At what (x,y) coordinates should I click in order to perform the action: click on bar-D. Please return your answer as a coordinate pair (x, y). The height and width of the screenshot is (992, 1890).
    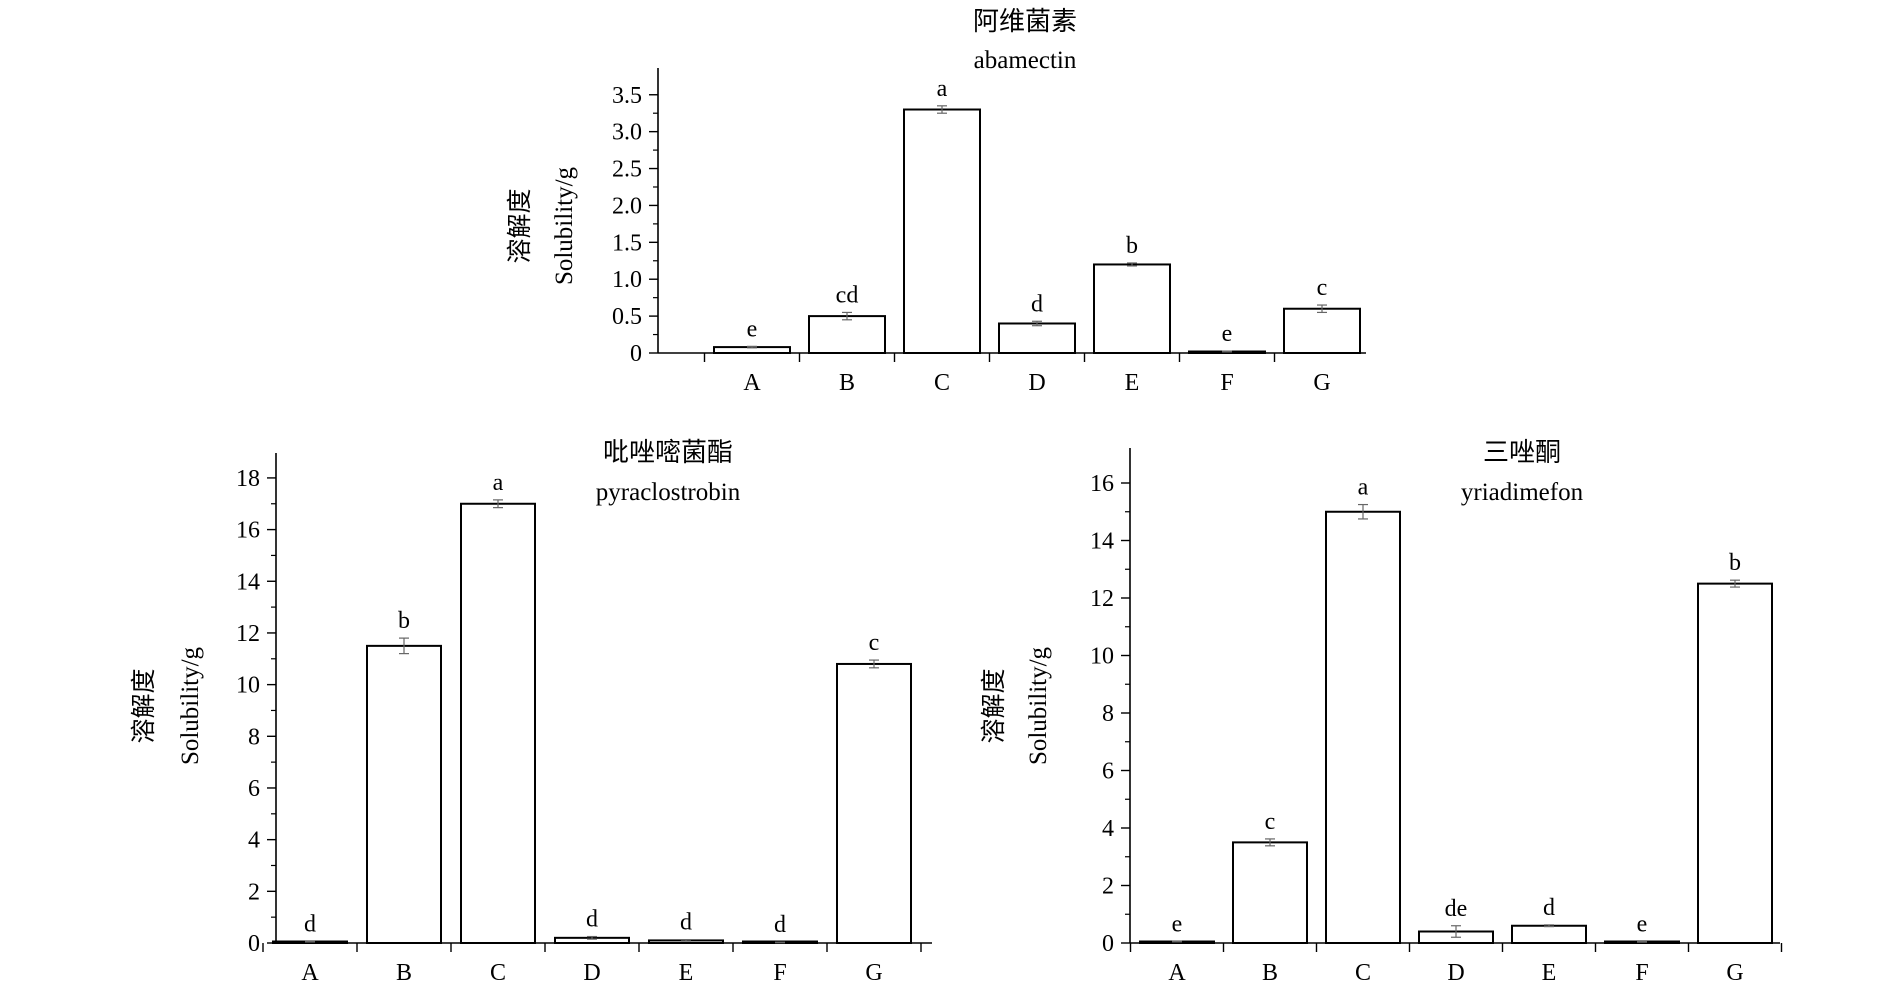
    Looking at the image, I should click on (1037, 338).